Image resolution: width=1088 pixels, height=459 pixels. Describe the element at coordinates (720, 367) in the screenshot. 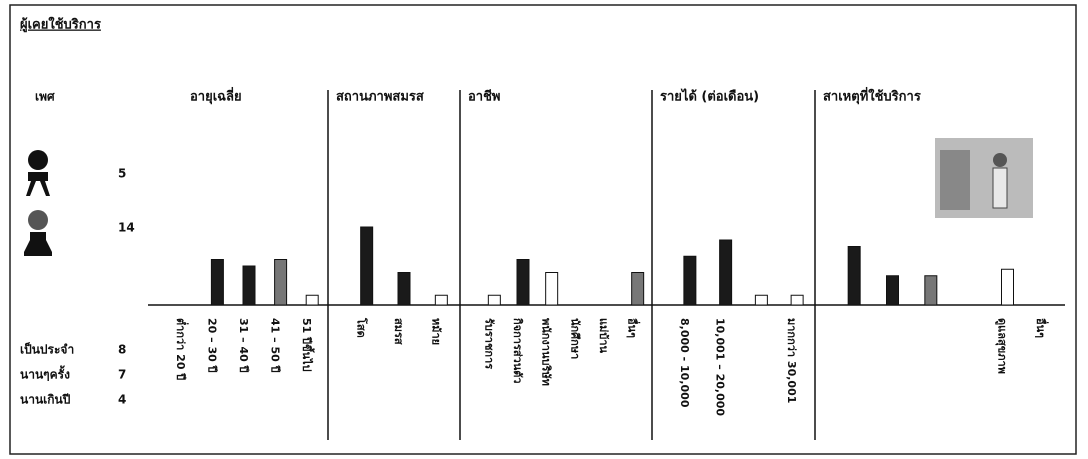

I see `bar-label: 10,001 – 20,000` at that location.